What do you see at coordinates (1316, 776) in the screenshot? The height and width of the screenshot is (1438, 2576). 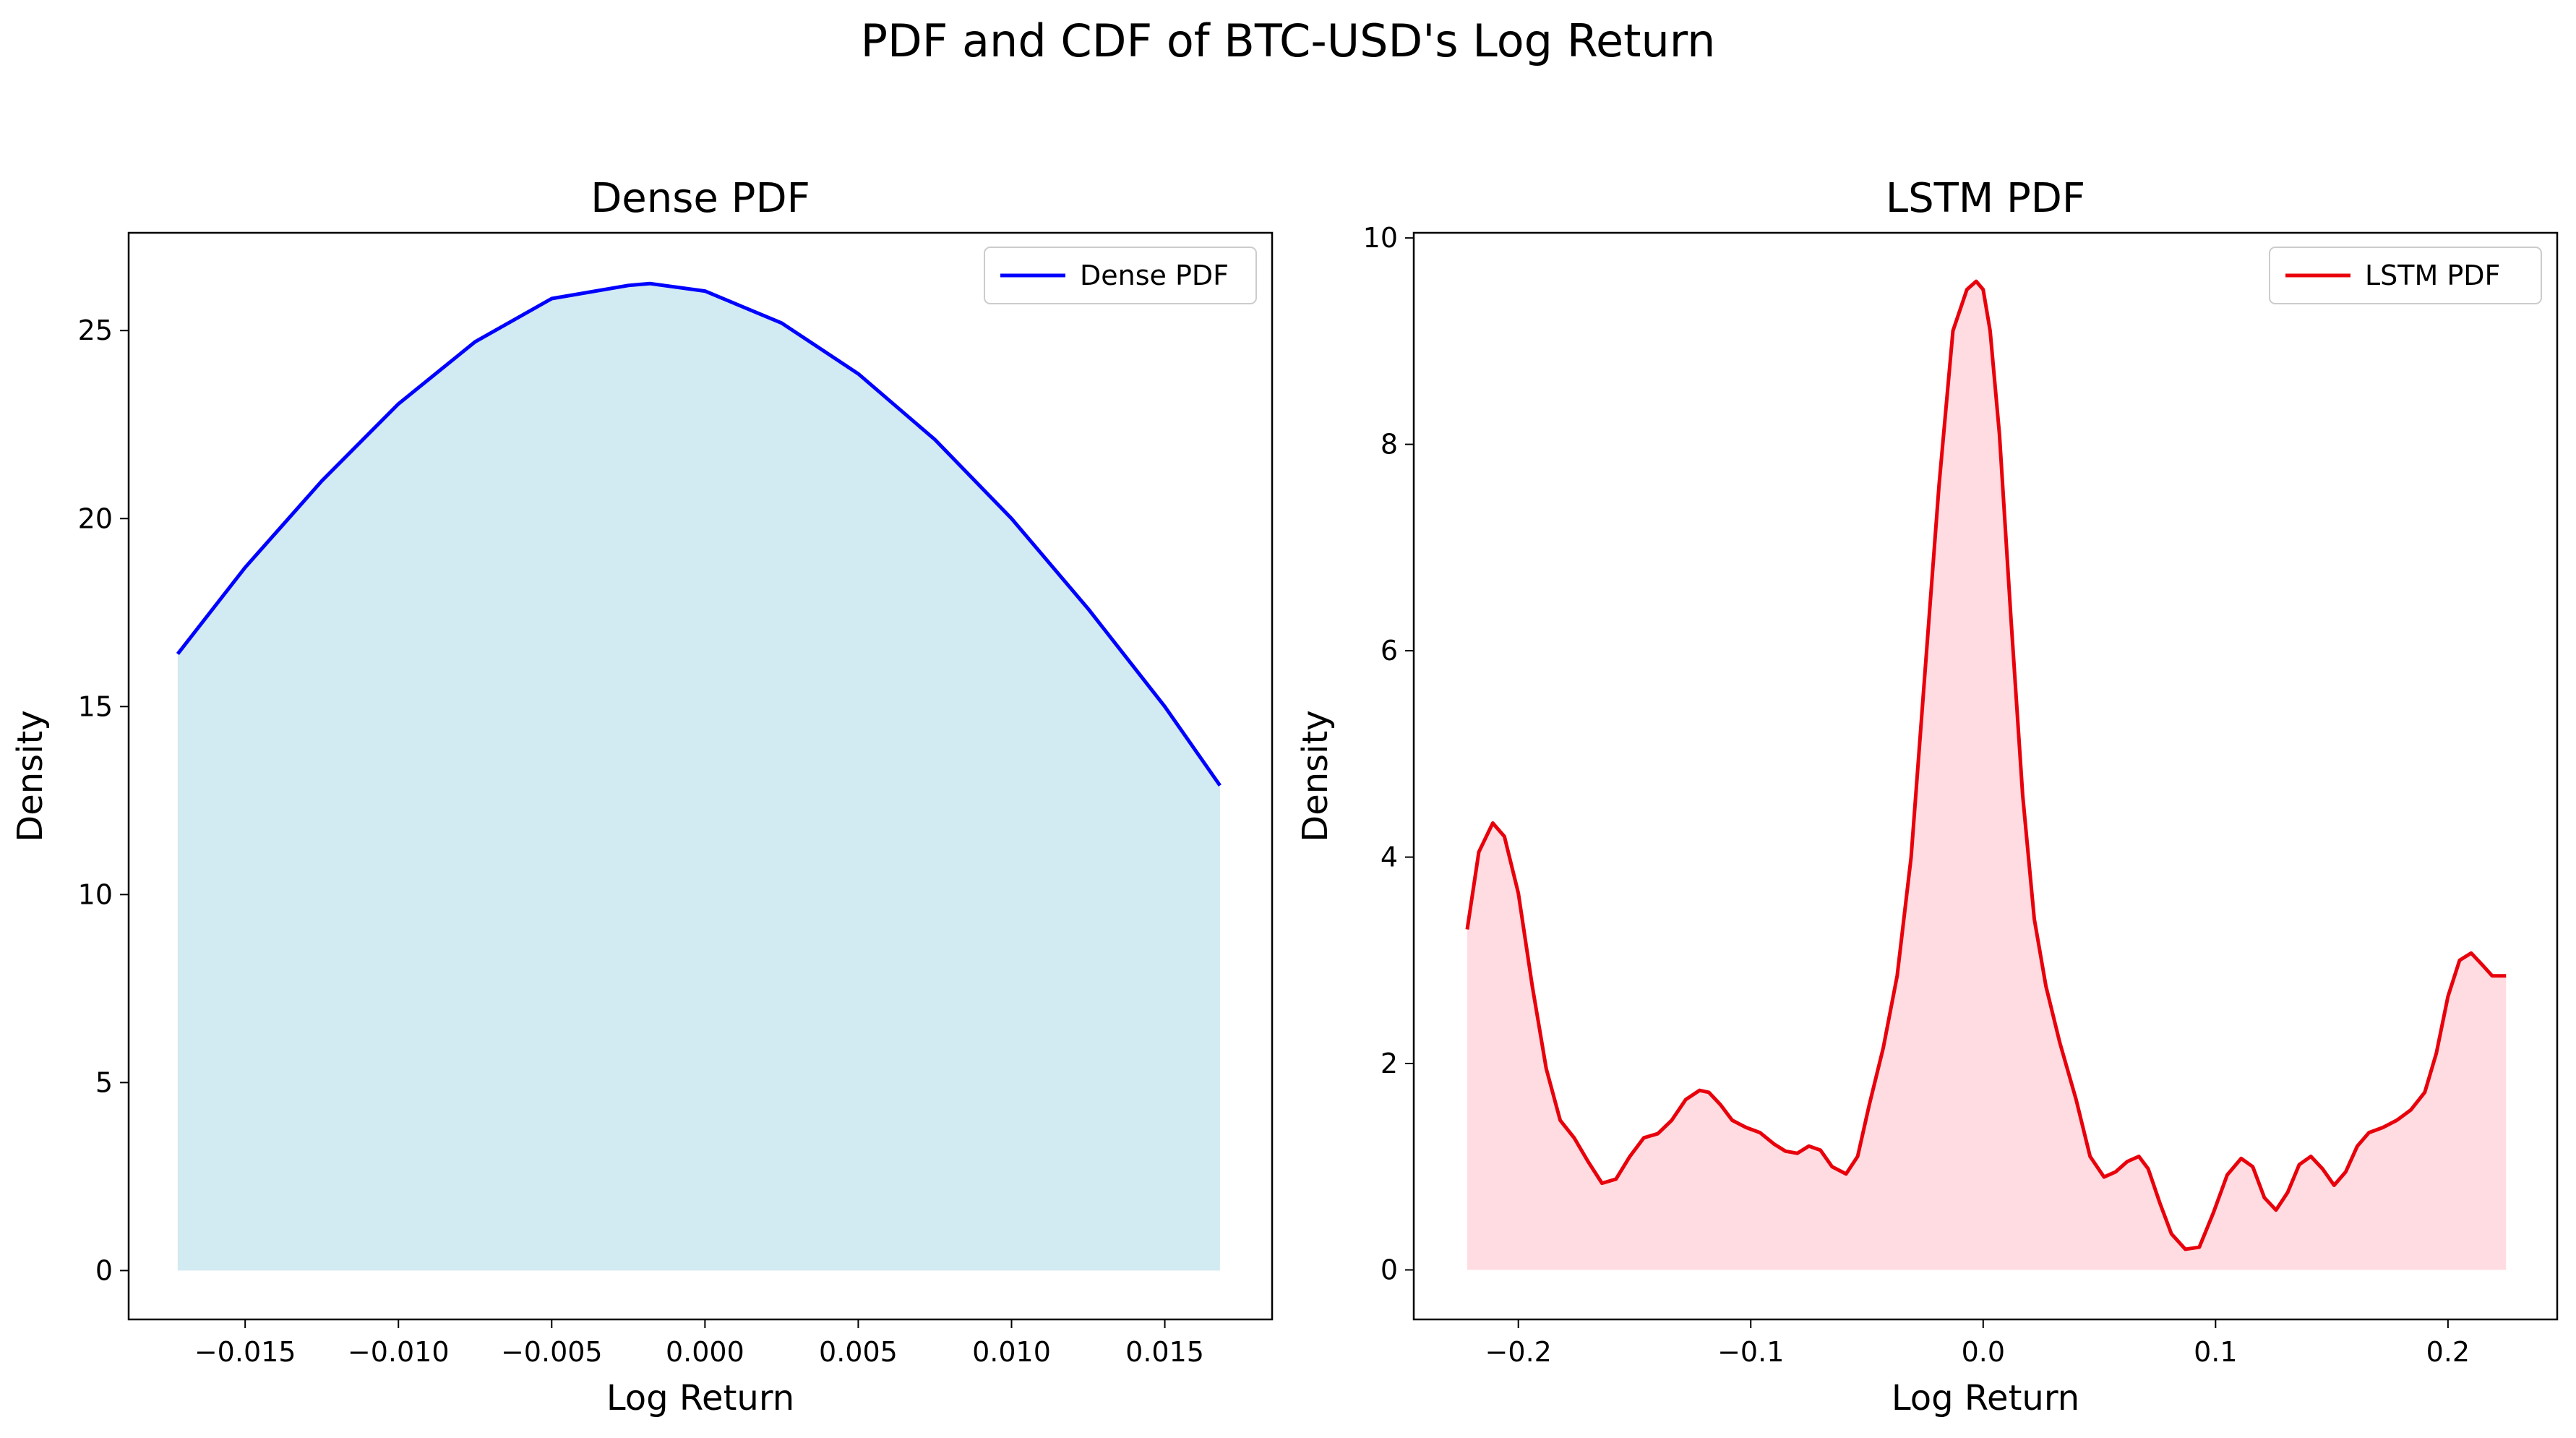 I see `lstm-y-axis-label: Density` at bounding box center [1316, 776].